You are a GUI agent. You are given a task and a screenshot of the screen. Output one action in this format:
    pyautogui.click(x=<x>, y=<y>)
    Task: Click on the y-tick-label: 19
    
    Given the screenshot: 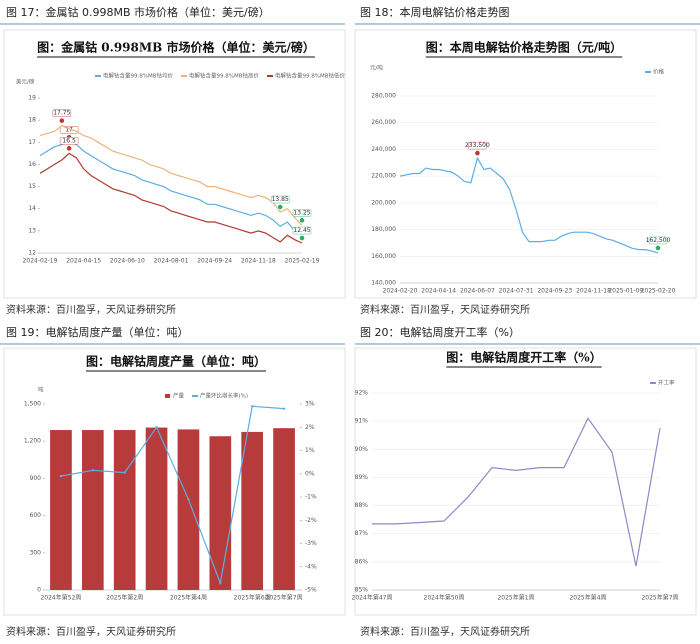 What is the action you would take?
    pyautogui.click(x=32, y=98)
    